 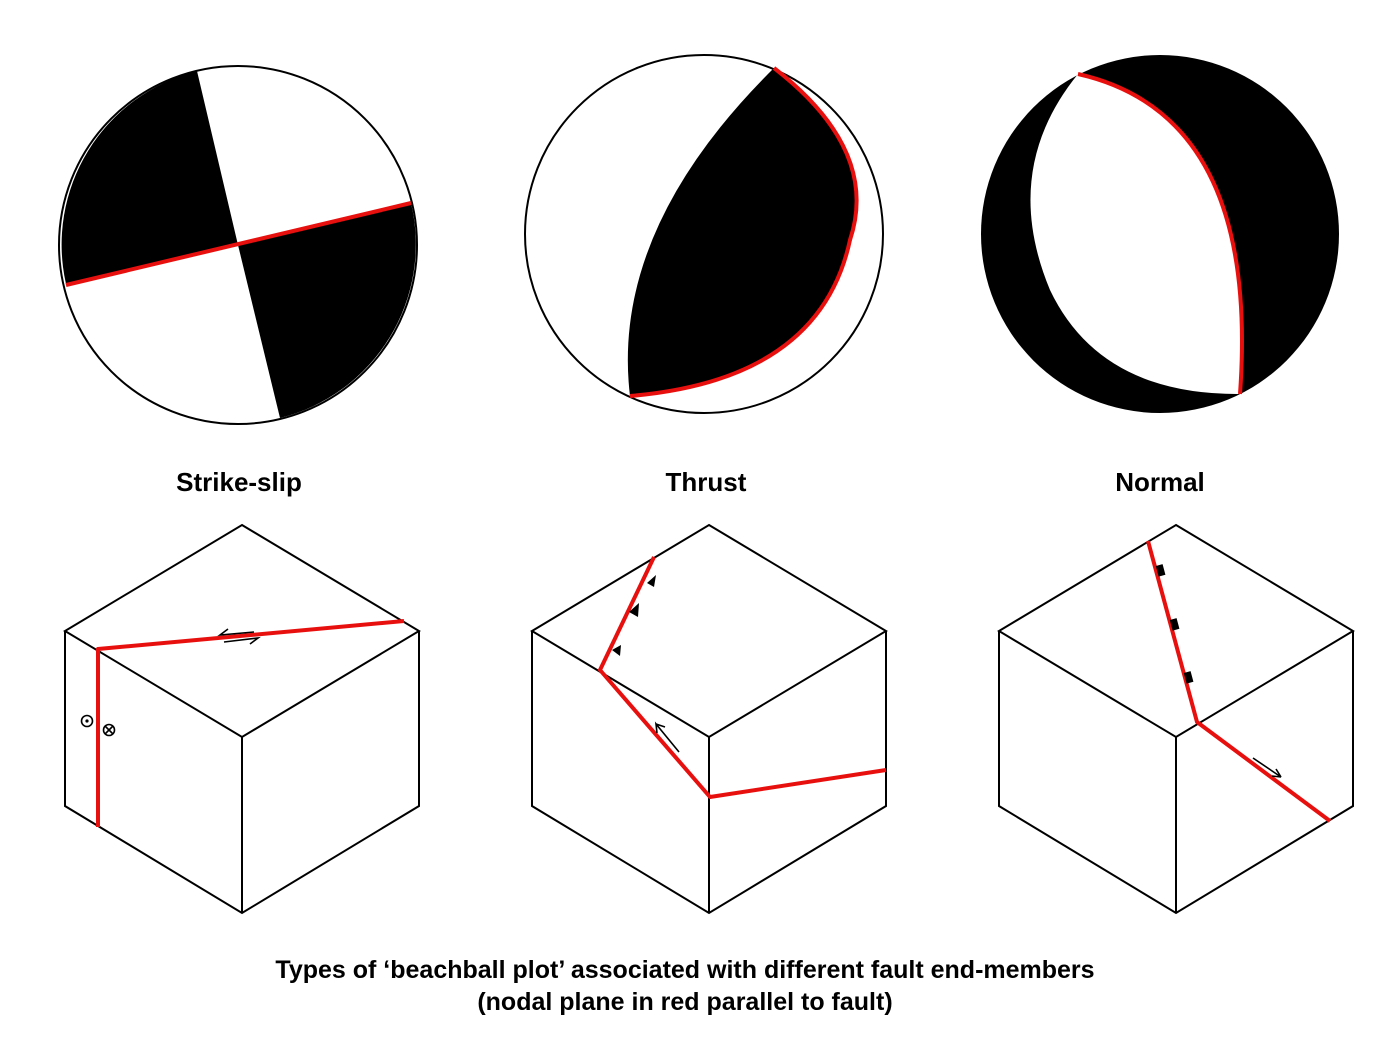 What do you see at coordinates (149, 177) in the screenshot?
I see `compressional-quadrant-nw` at bounding box center [149, 177].